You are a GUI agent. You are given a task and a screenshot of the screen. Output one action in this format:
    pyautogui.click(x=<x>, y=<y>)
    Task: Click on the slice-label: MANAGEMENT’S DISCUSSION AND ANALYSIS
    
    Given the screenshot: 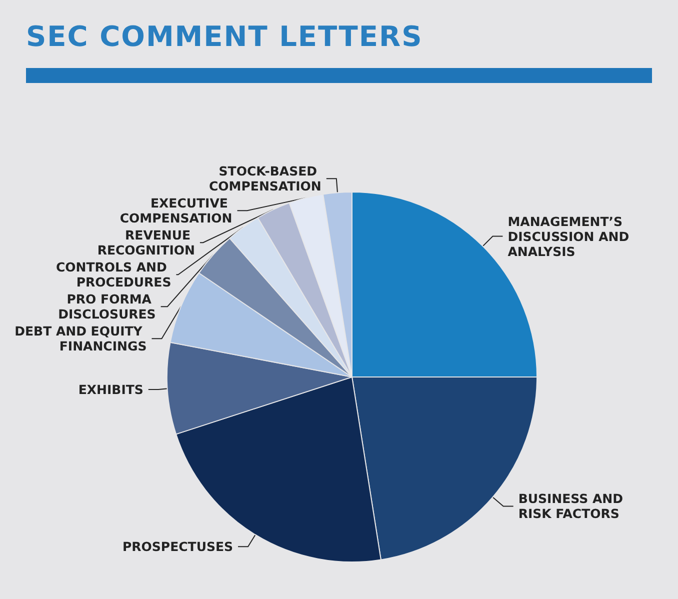 What is the action you would take?
    pyautogui.click(x=571, y=236)
    